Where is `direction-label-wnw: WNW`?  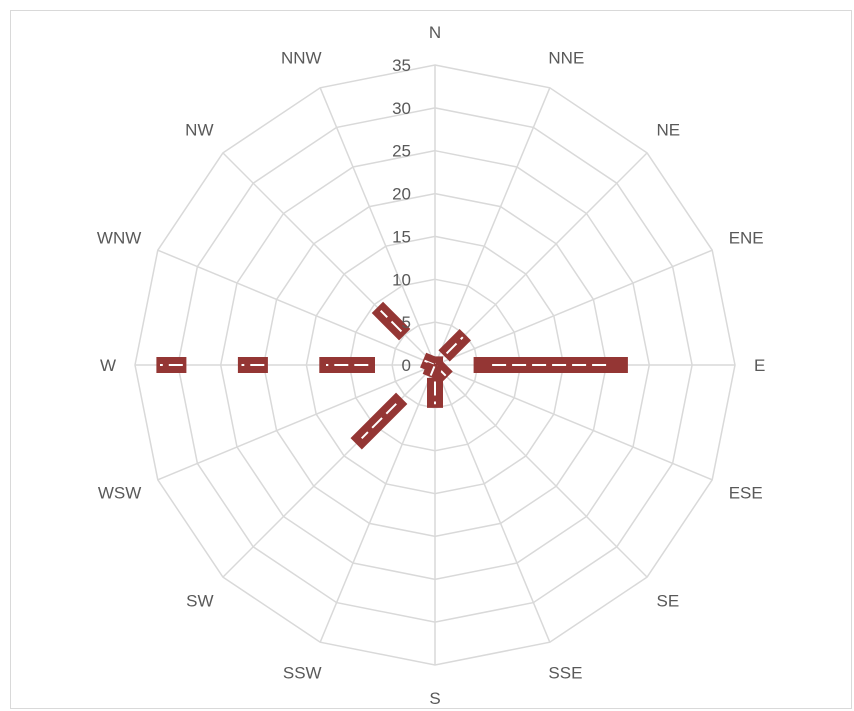 direction-label-wnw: WNW is located at coordinates (119, 238).